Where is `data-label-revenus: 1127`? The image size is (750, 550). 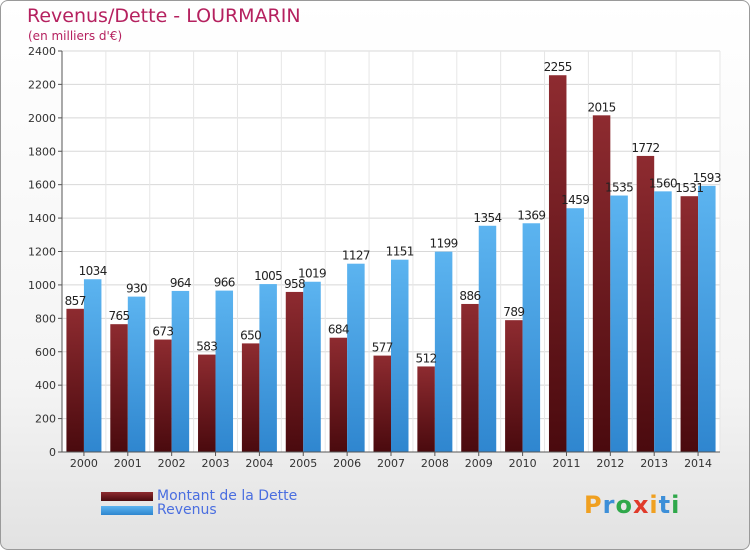 data-label-revenus: 1127 is located at coordinates (356, 256).